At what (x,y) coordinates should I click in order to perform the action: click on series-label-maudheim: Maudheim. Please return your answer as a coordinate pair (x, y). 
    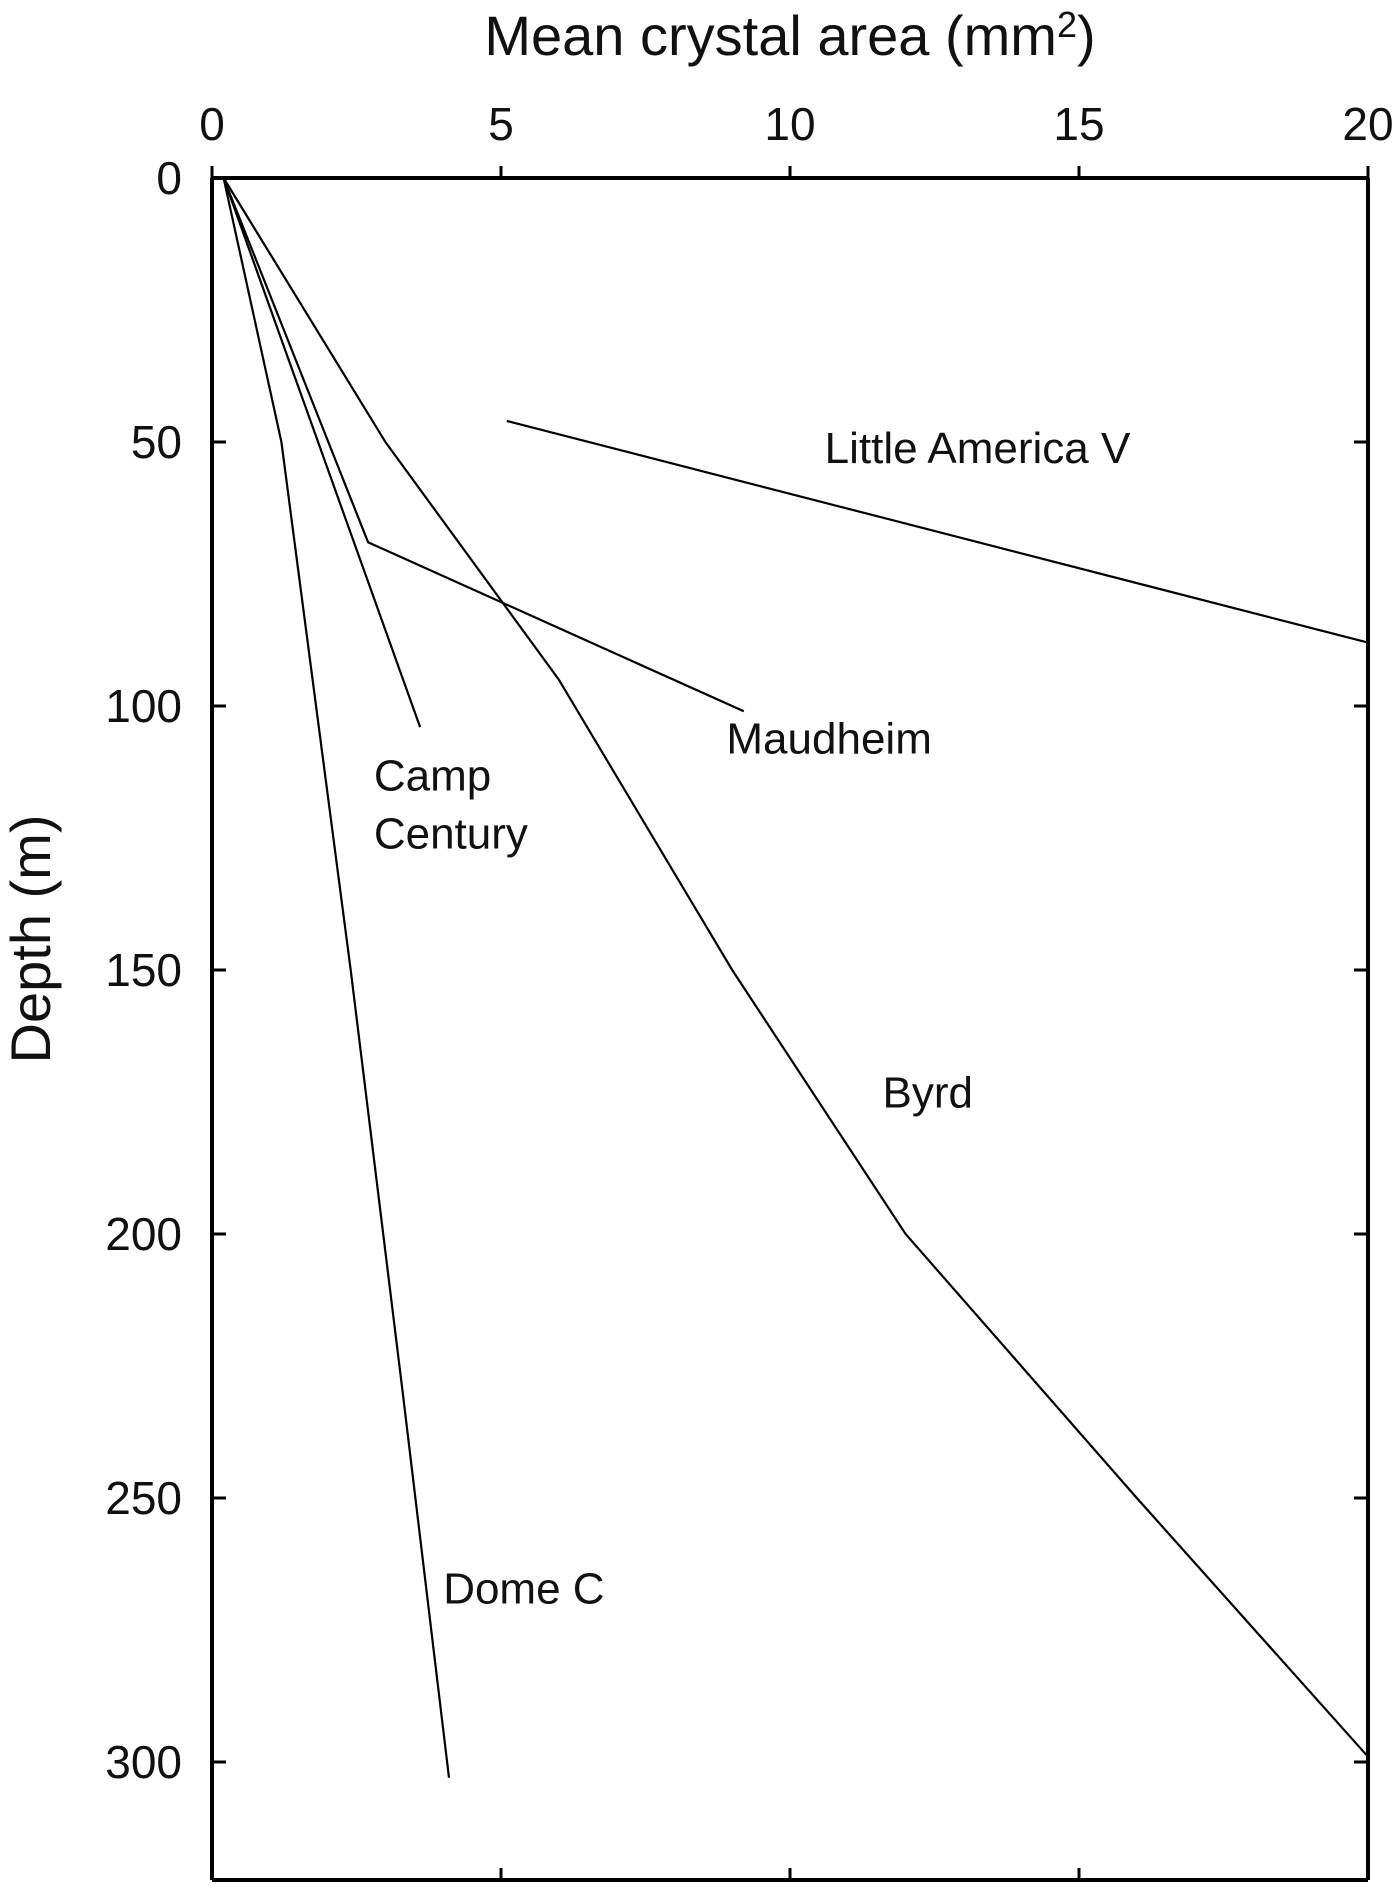
    Looking at the image, I should click on (828, 739).